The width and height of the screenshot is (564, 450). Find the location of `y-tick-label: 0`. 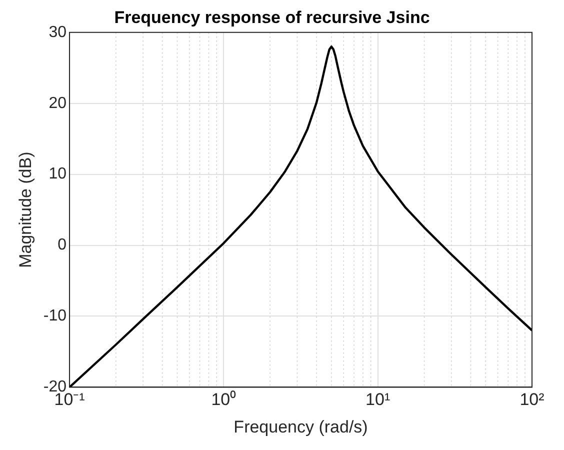

y-tick-label: 0 is located at coordinates (62, 245).